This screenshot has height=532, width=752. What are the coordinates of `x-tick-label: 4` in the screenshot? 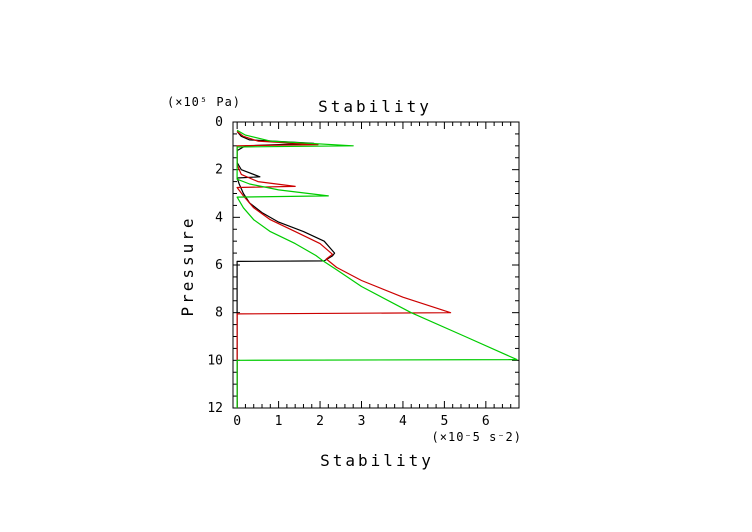 It's located at (403, 421).